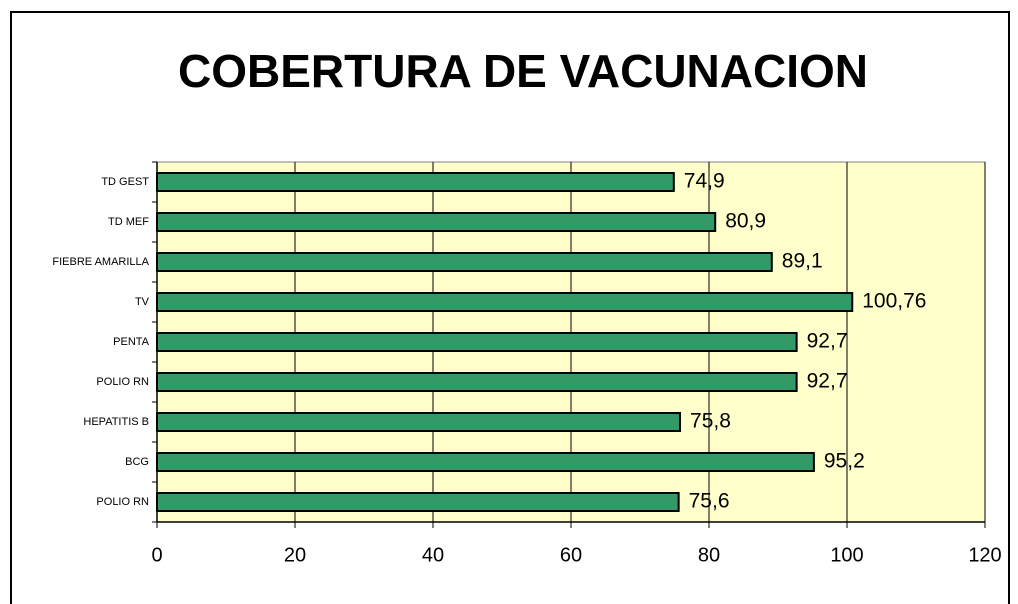  I want to click on value-label: 80,9, so click(745, 221).